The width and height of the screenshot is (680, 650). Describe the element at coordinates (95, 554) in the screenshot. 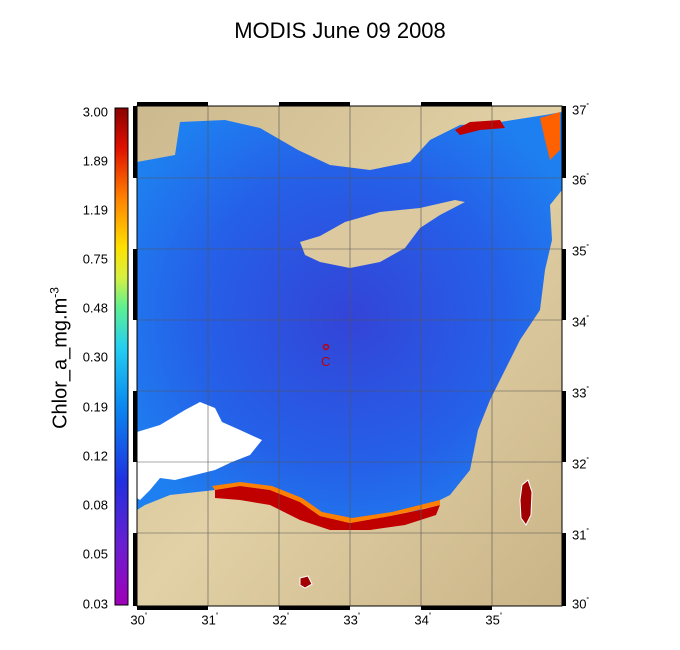

I see `colorbar-tick: 0.05` at that location.